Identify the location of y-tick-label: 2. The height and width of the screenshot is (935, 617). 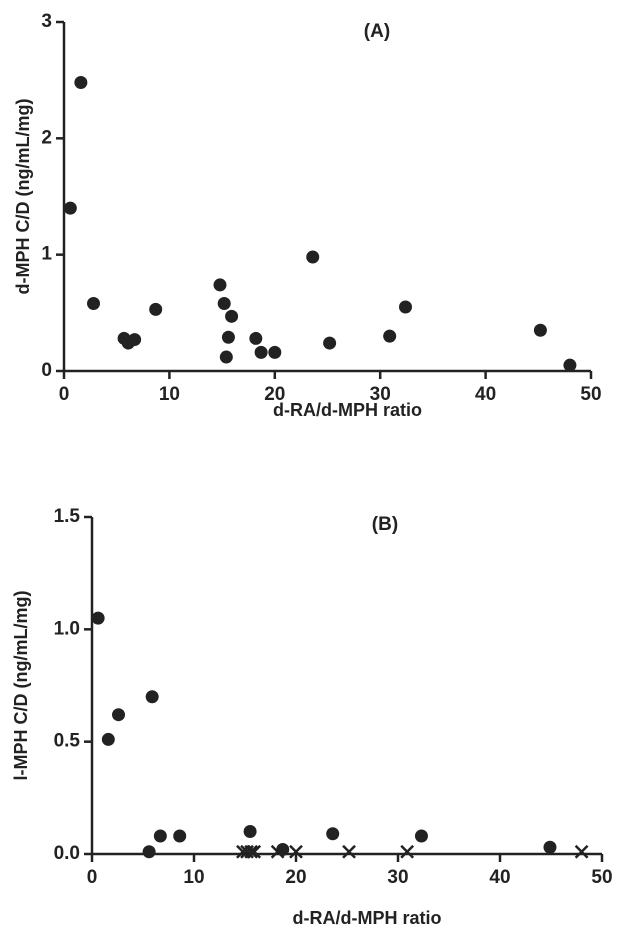
(46, 137).